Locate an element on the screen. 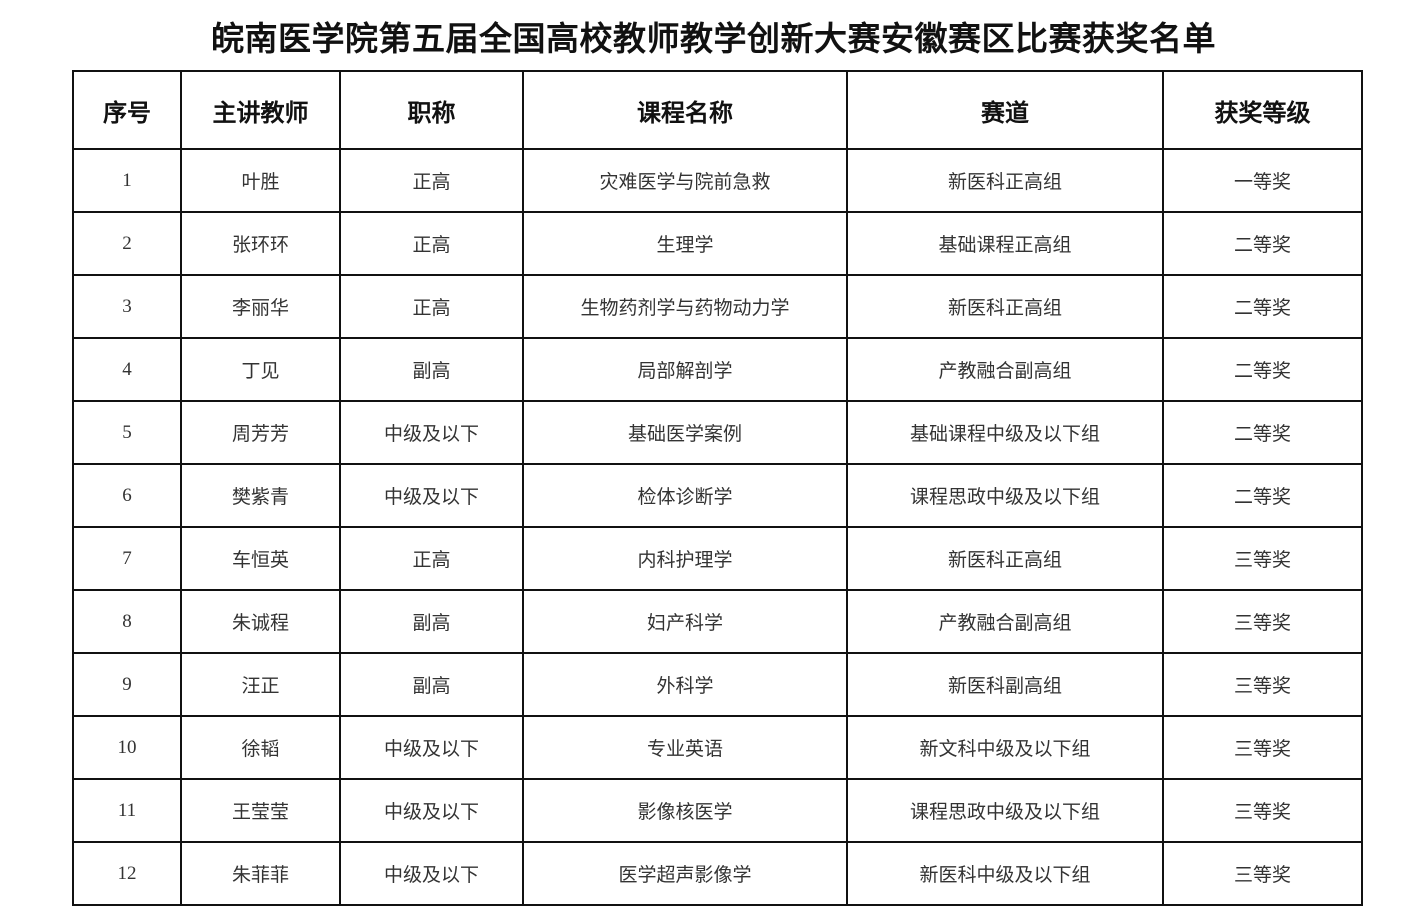 The width and height of the screenshot is (1427, 910). cell-course: 灾难医学与院前急救 is located at coordinates (685, 180).